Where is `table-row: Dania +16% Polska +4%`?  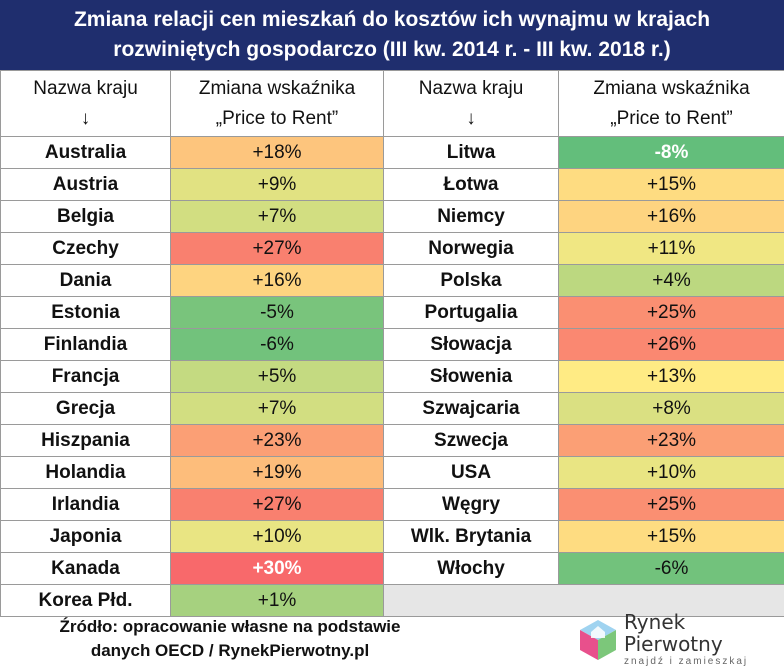
table-row: Dania +16% Polska +4% is located at coordinates (392, 280).